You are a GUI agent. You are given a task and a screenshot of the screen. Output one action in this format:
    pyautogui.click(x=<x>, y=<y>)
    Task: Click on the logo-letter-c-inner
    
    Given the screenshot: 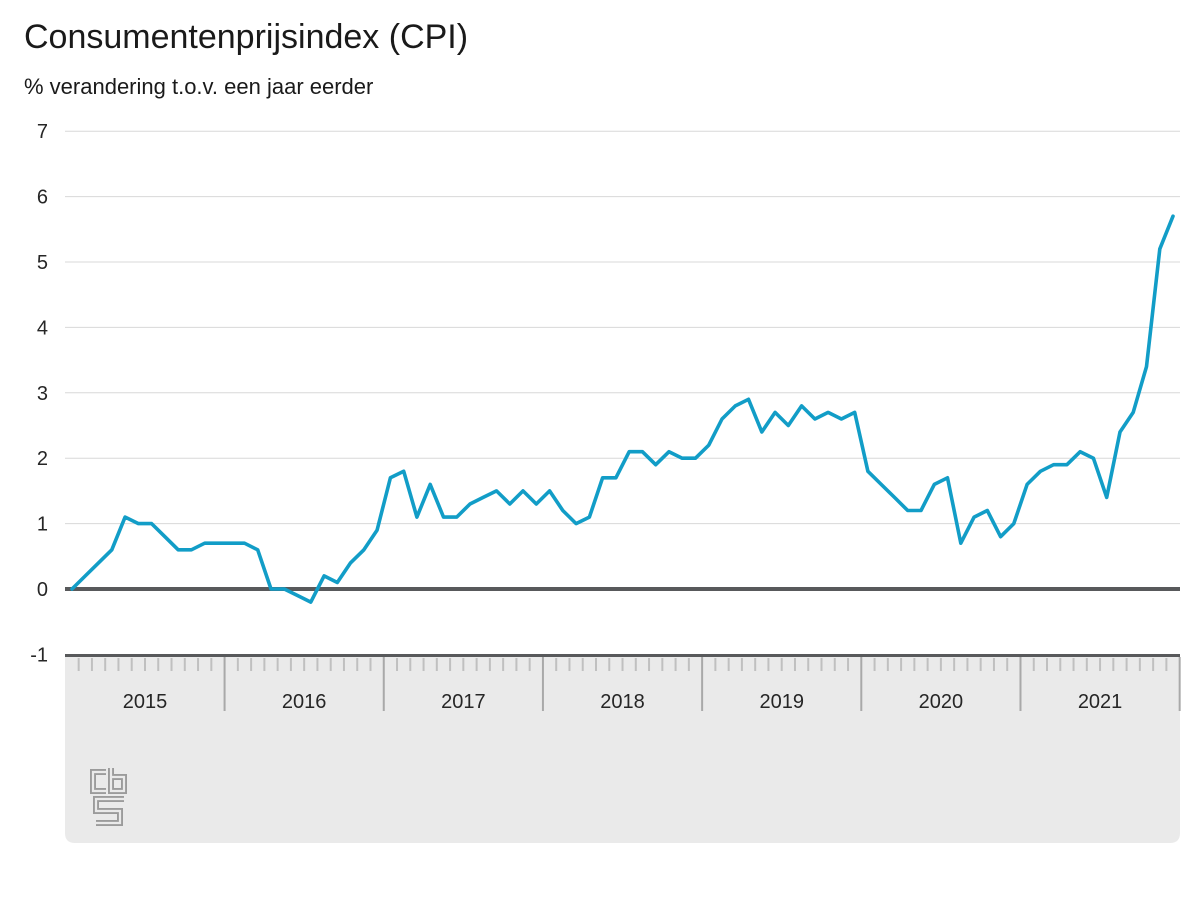 What is the action you would take?
    pyautogui.click(x=98, y=781)
    